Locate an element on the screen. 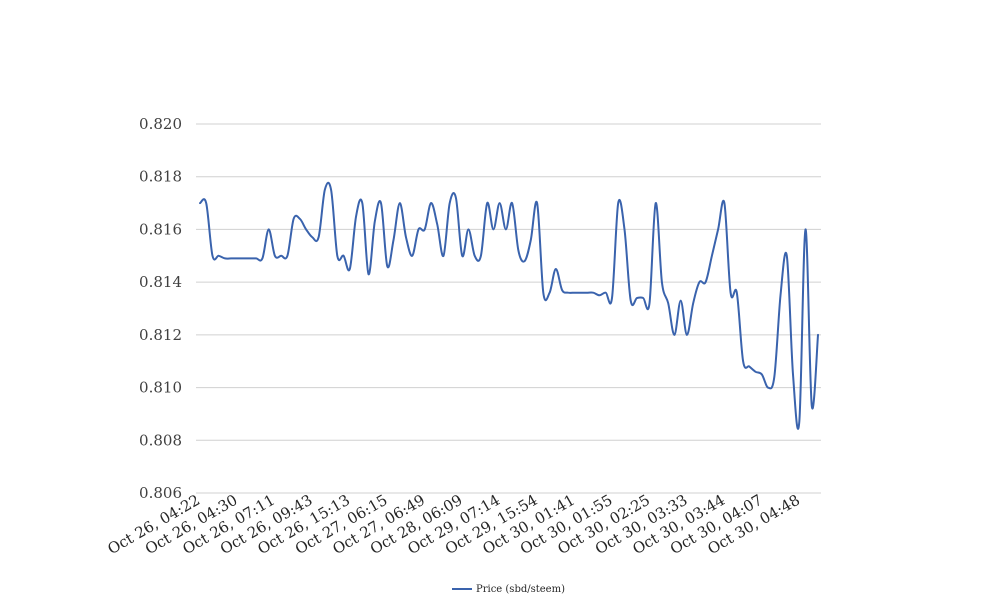 The height and width of the screenshot is (616, 1008). y-tick-label: 0.806 is located at coordinates (160, 493).